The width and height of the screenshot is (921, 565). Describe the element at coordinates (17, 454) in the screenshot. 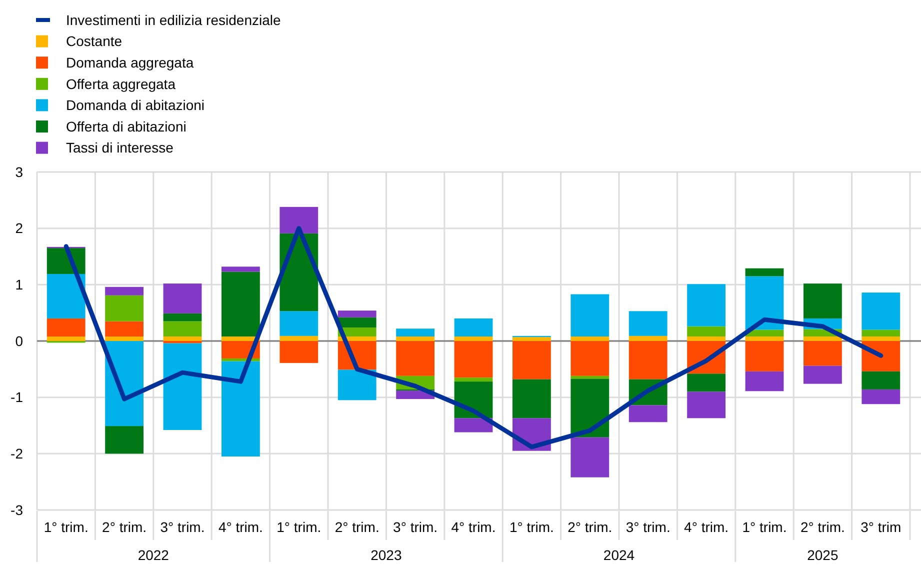

I see `y-tick-label: -2` at that location.